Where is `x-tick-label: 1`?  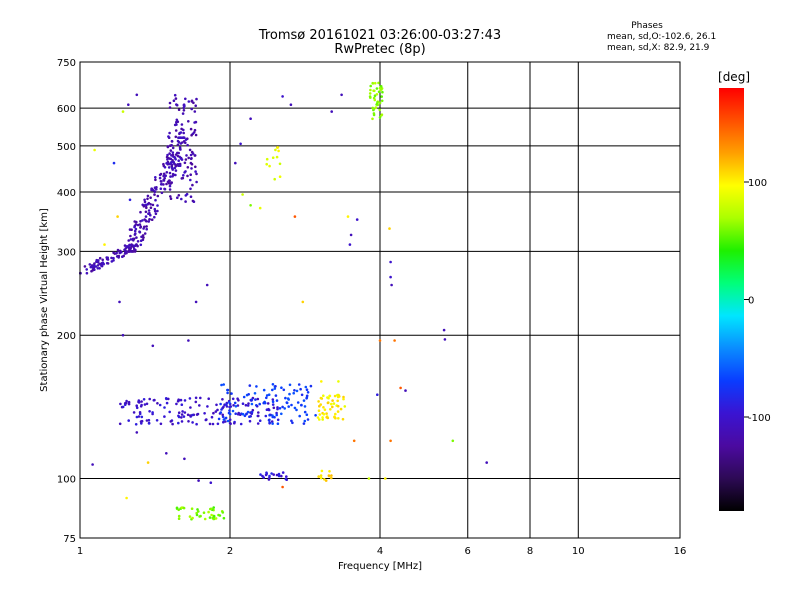
x-tick-label: 1 is located at coordinates (80, 551).